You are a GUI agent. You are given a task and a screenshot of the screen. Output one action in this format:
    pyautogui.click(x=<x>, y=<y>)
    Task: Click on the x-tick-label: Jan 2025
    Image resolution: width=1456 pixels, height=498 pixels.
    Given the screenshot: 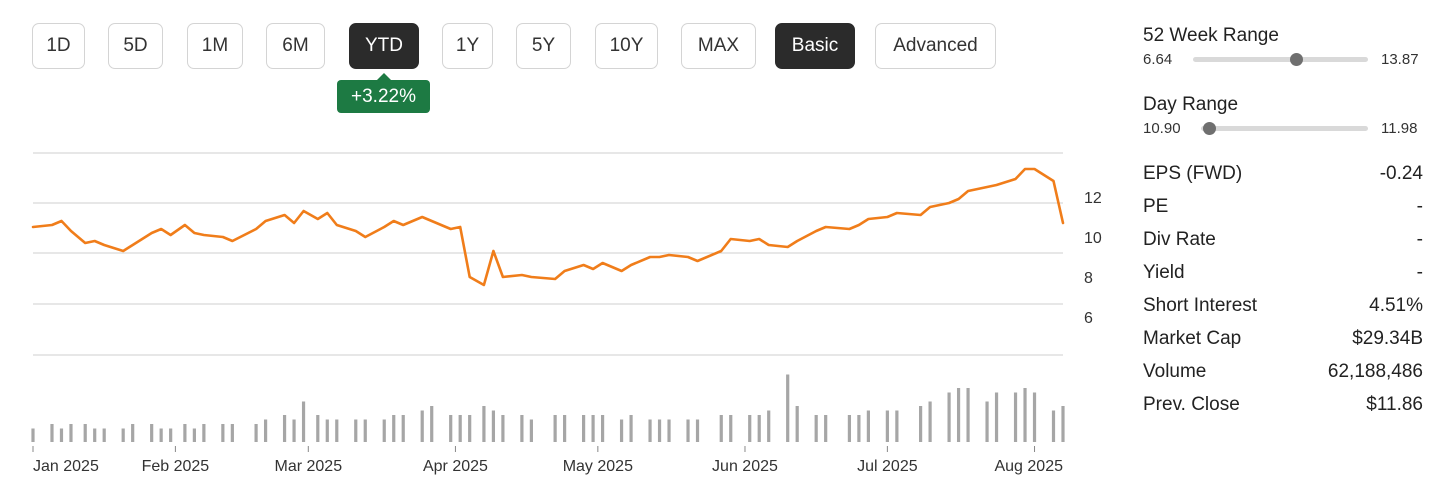 What is the action you would take?
    pyautogui.click(x=66, y=466)
    